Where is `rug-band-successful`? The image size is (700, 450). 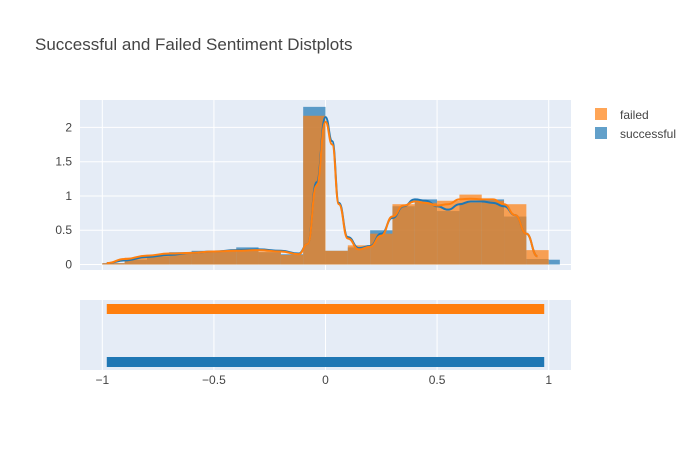 rug-band-successful is located at coordinates (325, 362).